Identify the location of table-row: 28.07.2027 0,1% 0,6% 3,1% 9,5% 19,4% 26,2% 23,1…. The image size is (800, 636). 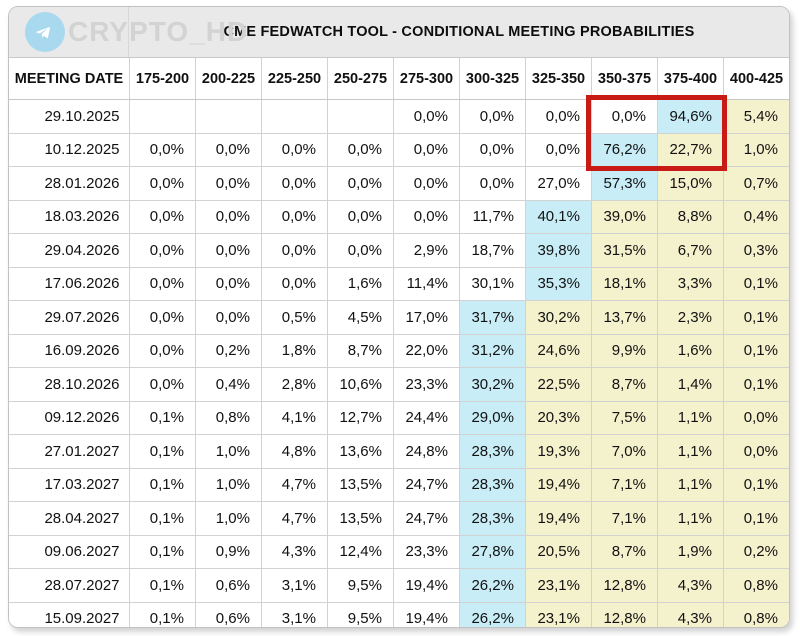
(399, 586).